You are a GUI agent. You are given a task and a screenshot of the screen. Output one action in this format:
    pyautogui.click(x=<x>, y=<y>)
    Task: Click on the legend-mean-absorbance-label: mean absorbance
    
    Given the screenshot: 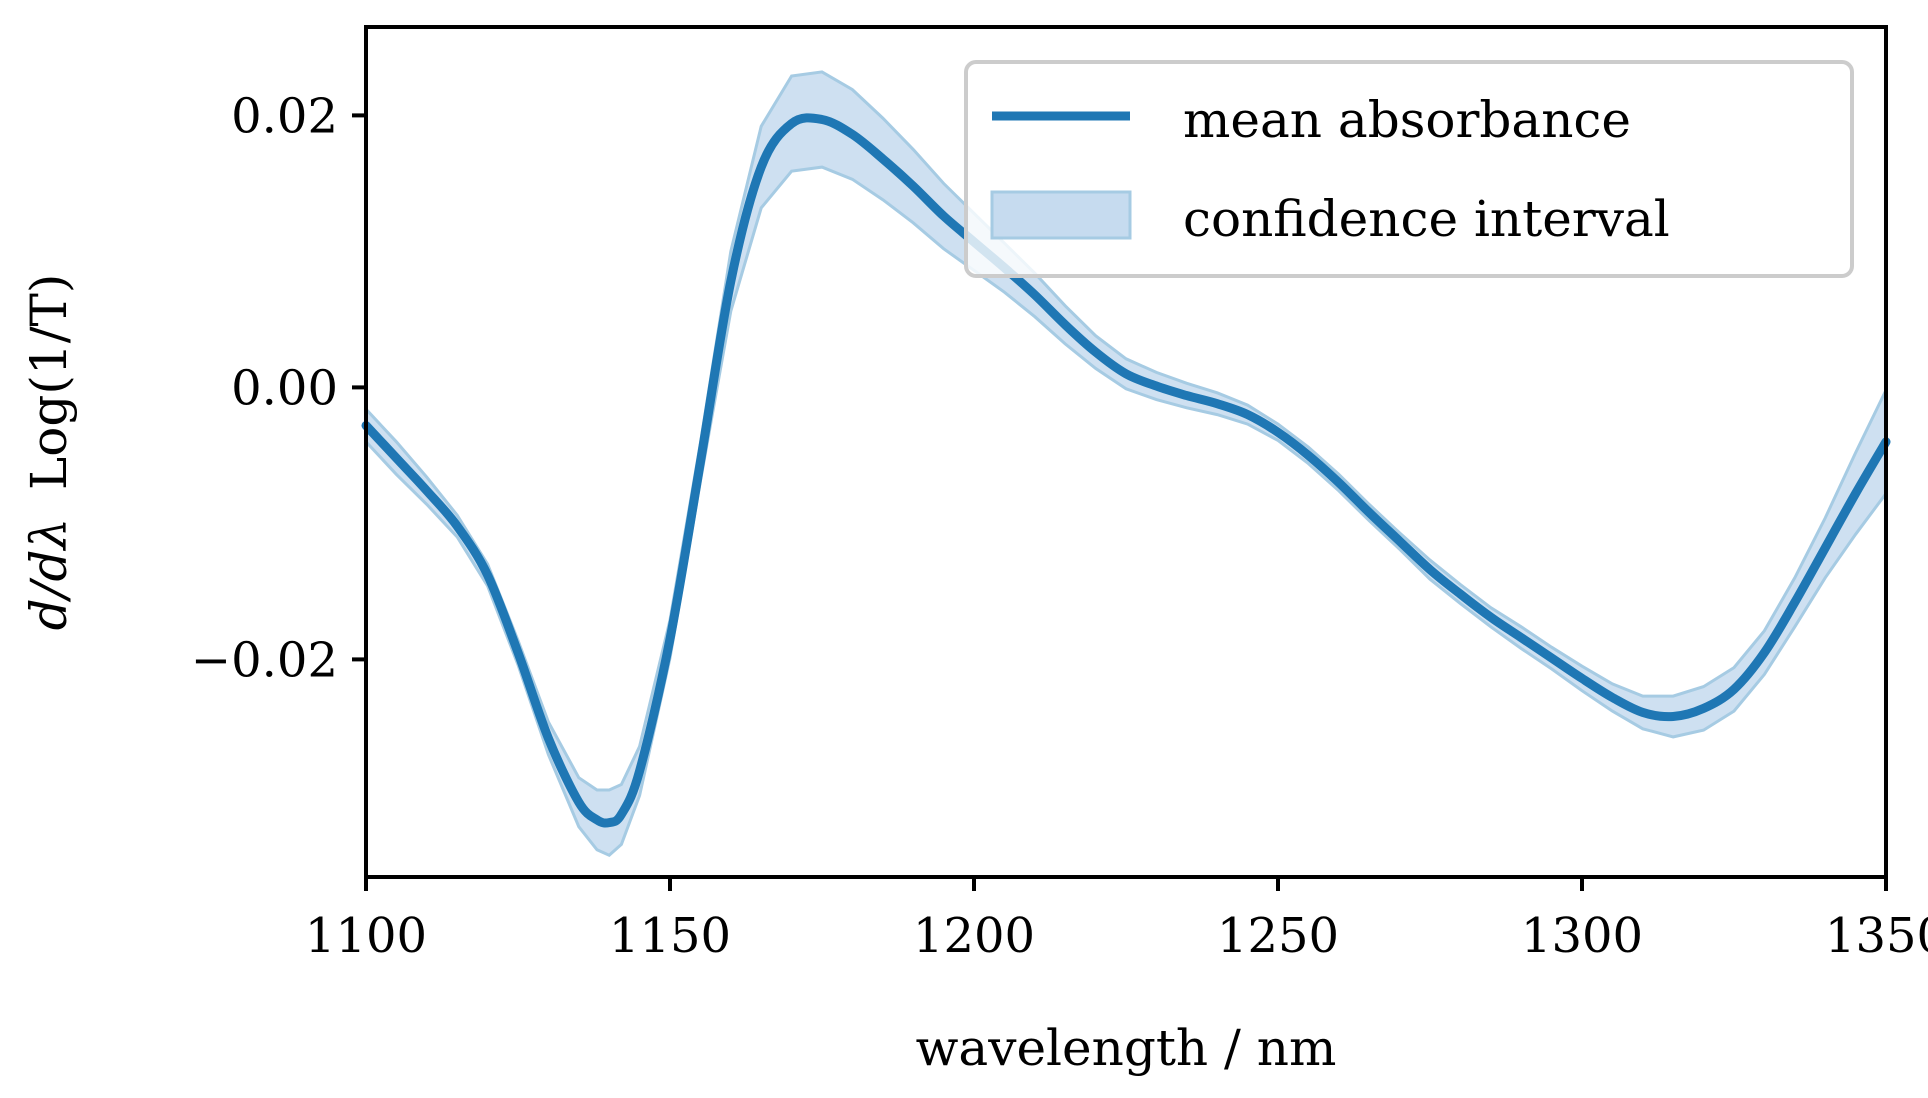 What is the action you would take?
    pyautogui.click(x=1407, y=120)
    